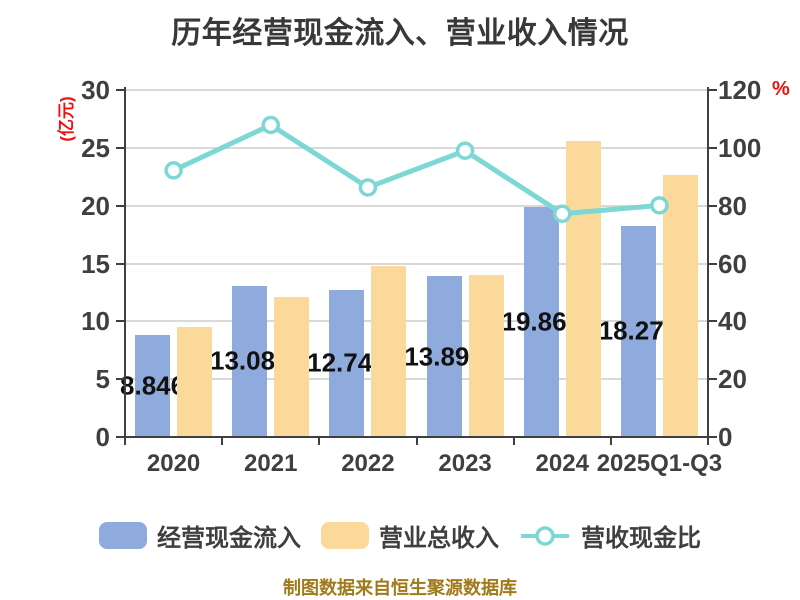 The width and height of the screenshot is (800, 600). Describe the element at coordinates (250, 361) in the screenshot. I see `cash-bar-2021` at that location.